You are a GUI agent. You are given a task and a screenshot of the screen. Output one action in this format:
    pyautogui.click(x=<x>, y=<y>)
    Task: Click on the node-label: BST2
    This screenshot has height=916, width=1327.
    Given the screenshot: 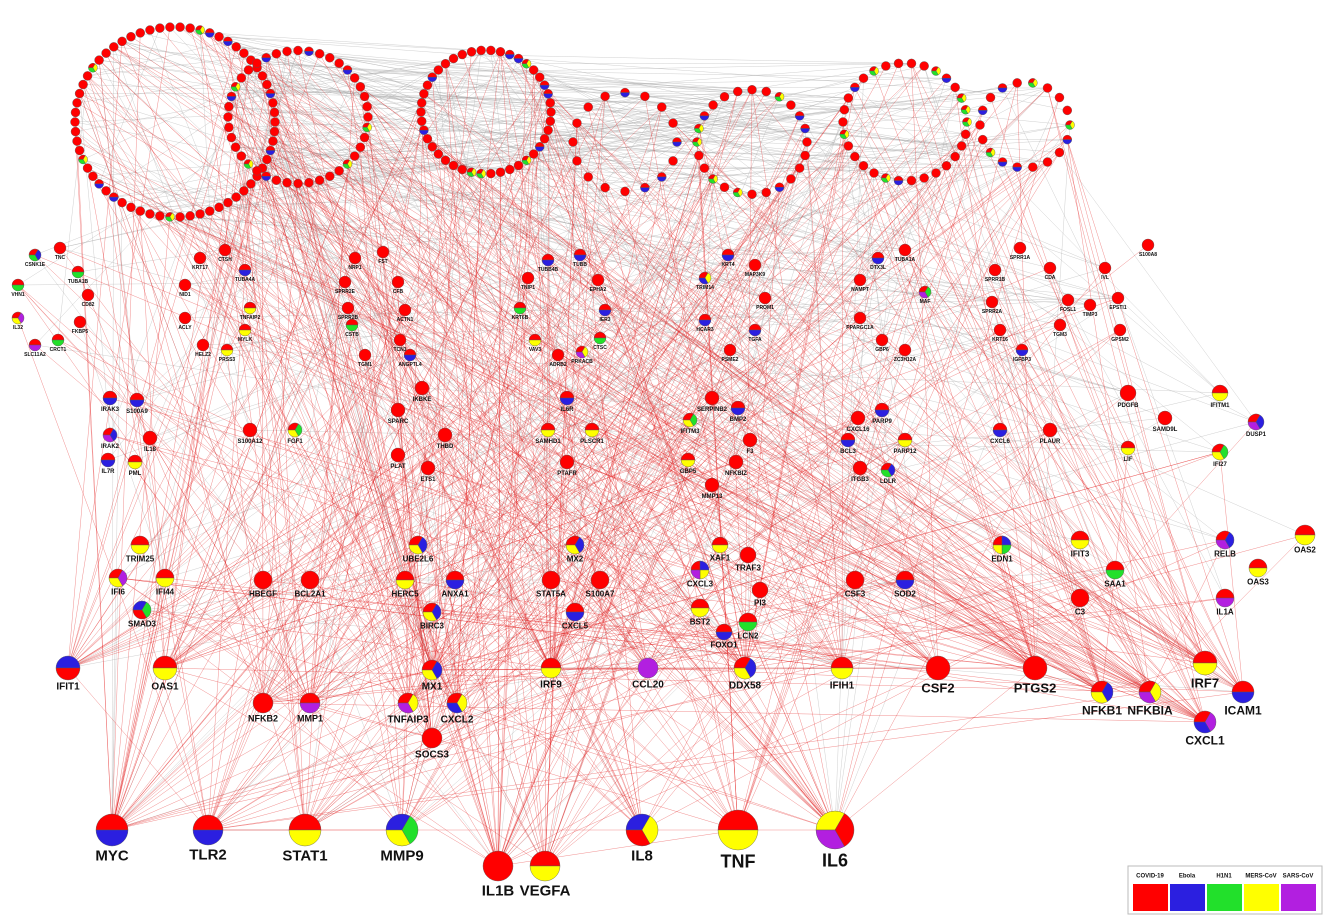 What is the action you would take?
    pyautogui.click(x=700, y=622)
    